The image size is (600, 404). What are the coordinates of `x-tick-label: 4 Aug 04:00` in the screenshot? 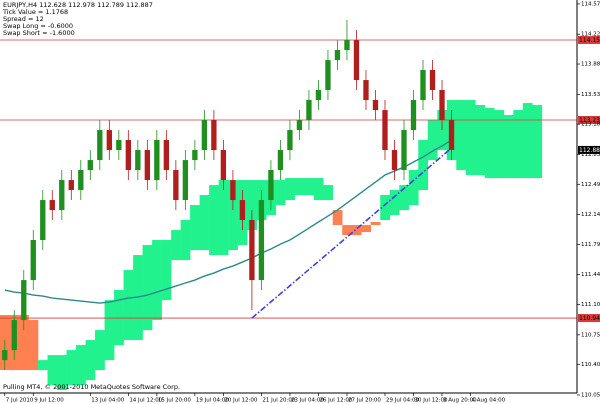 It's located at (489, 401).